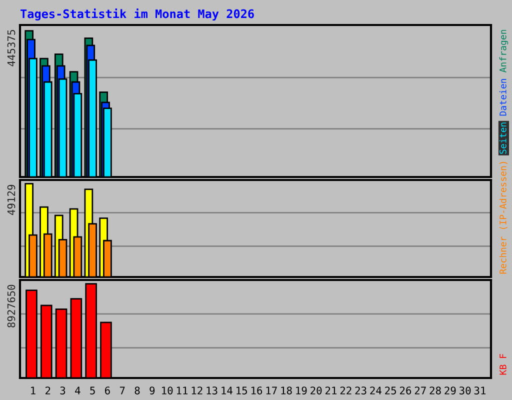 This screenshot has width=512, height=400. I want to click on x-tick-label: 18, so click(286, 390).